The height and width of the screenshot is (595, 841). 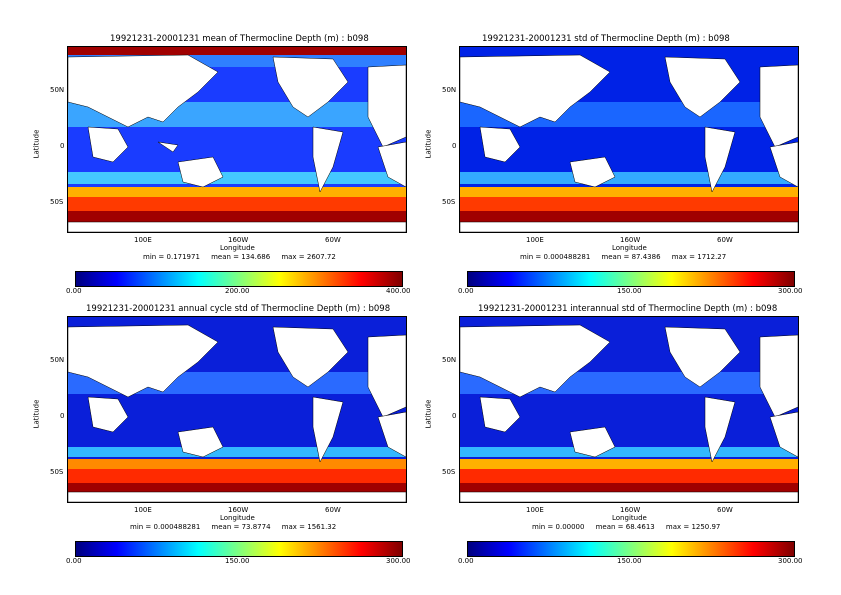 I want to click on map-mean-svg, so click(x=237, y=139).